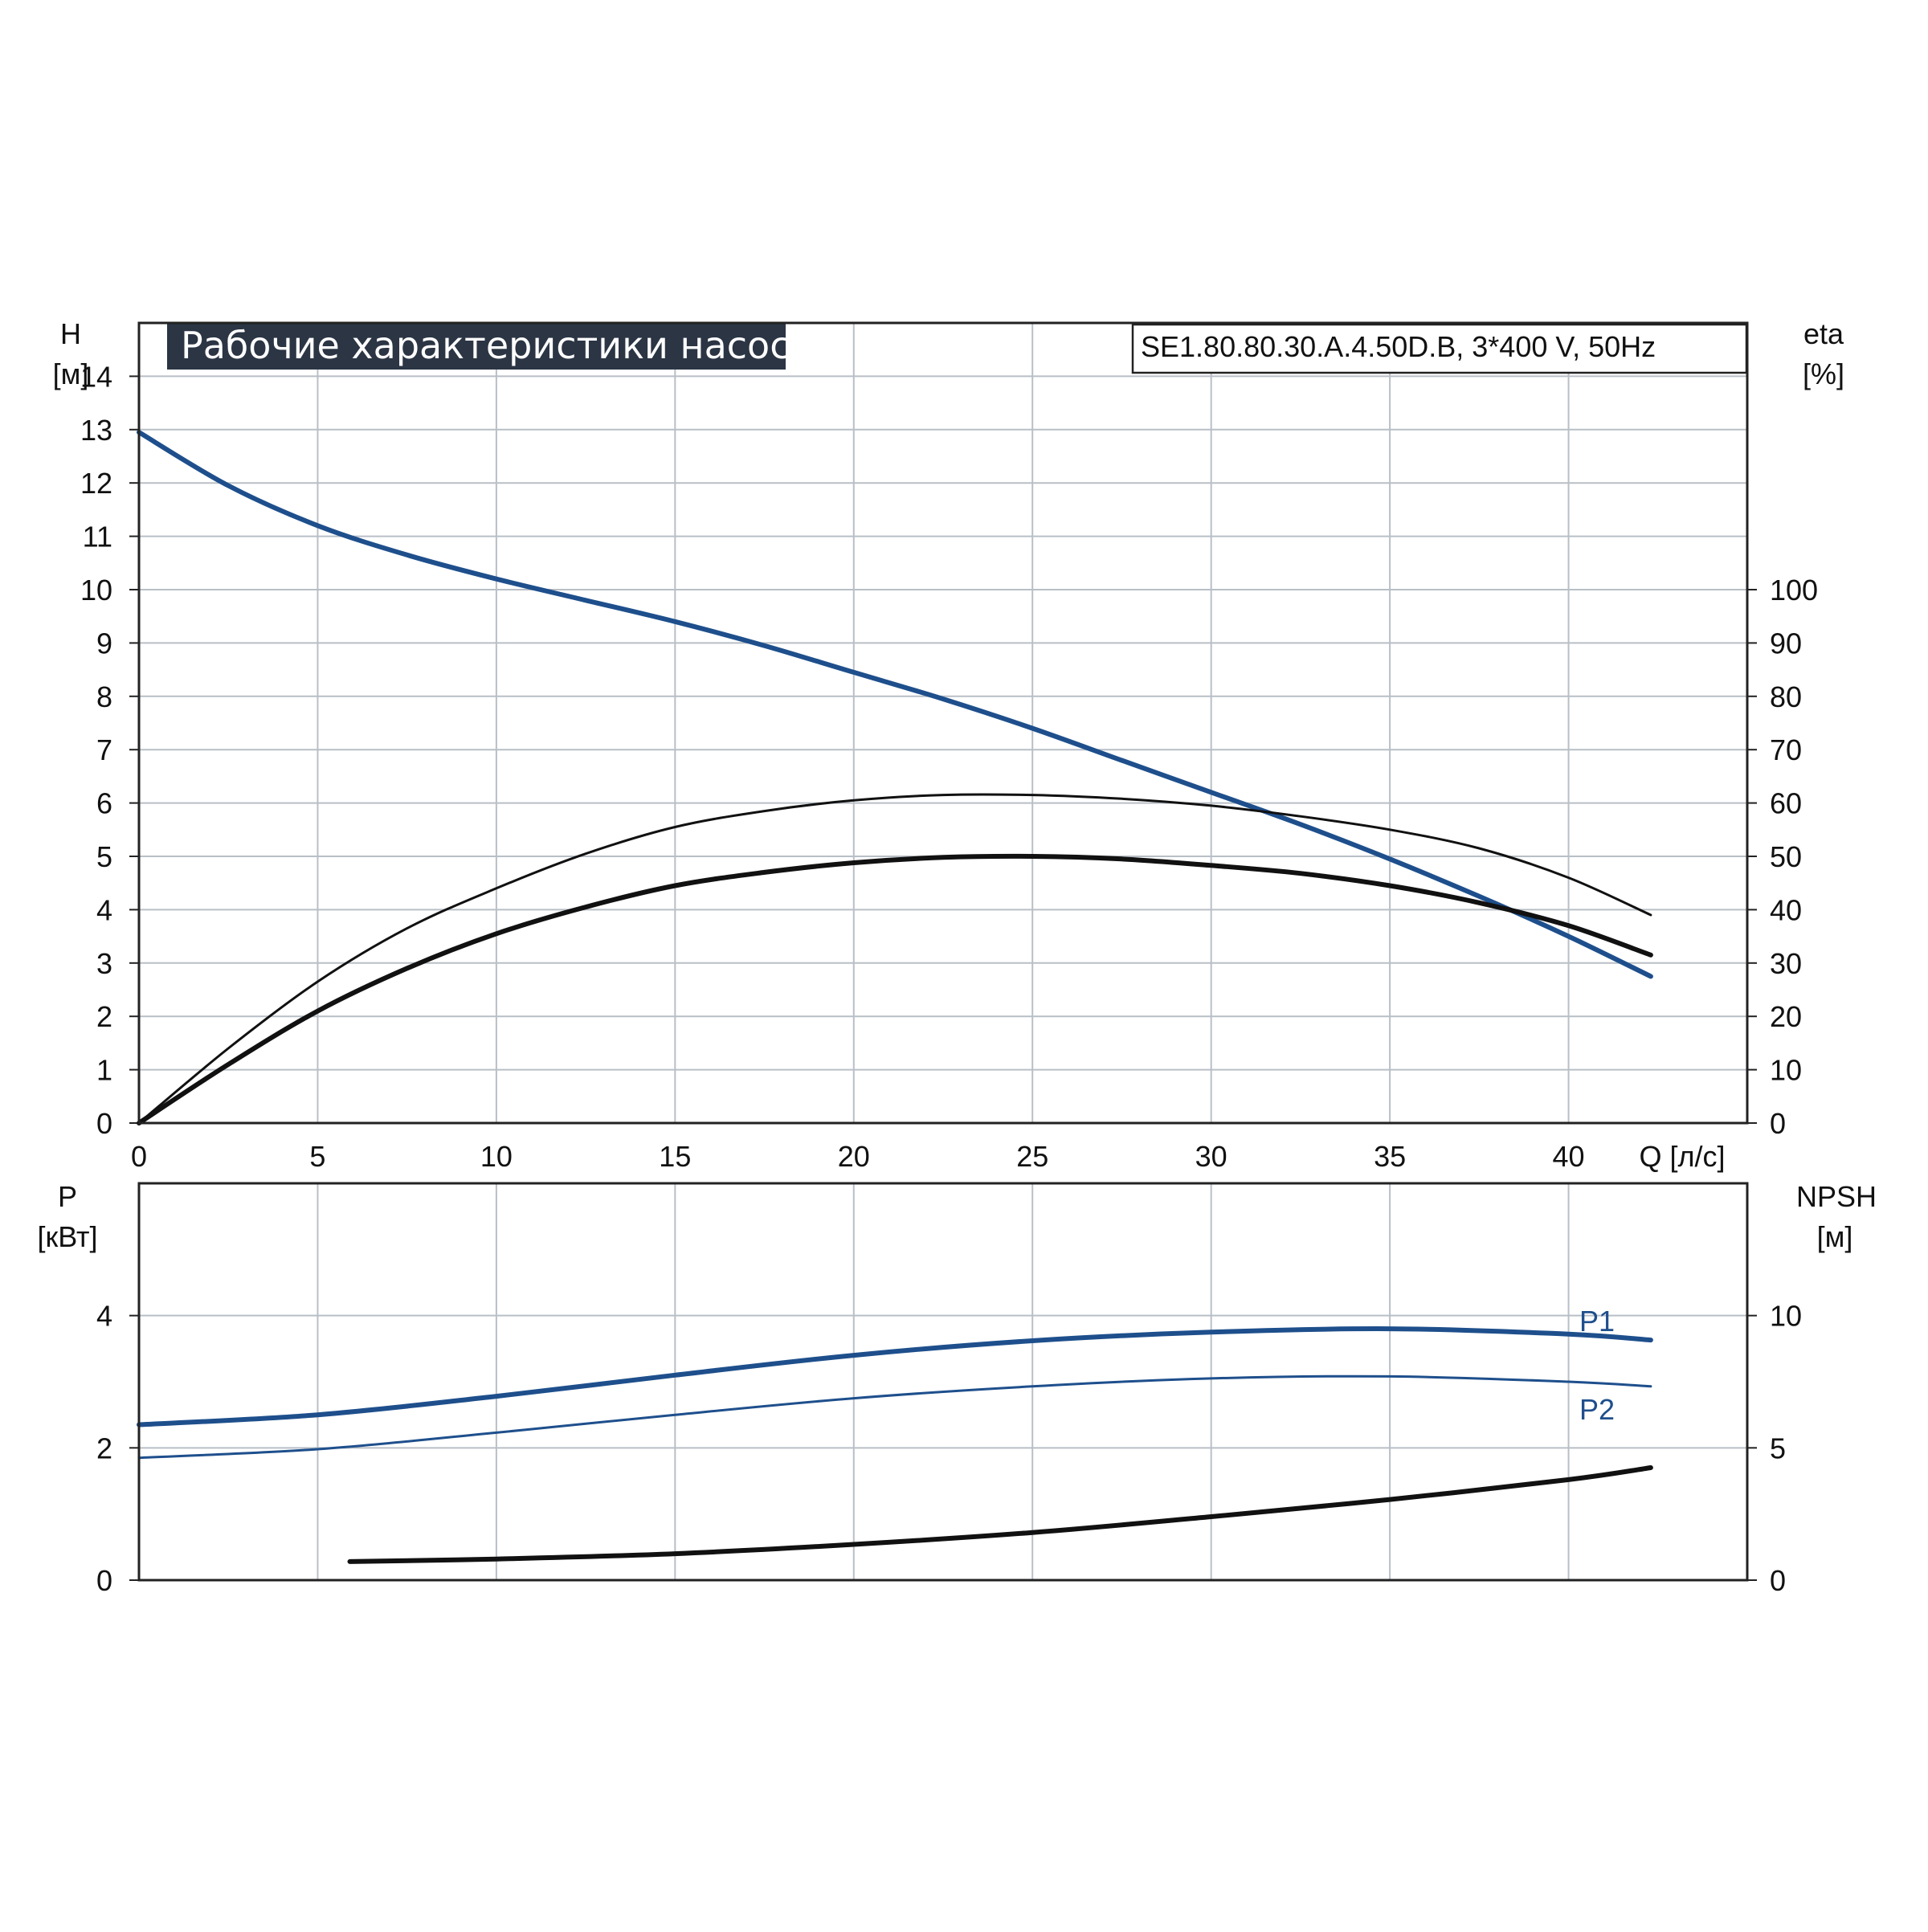 This screenshot has width=1928, height=1932. What do you see at coordinates (1786, 643) in the screenshot?
I see `eta-tick-label: 90` at bounding box center [1786, 643].